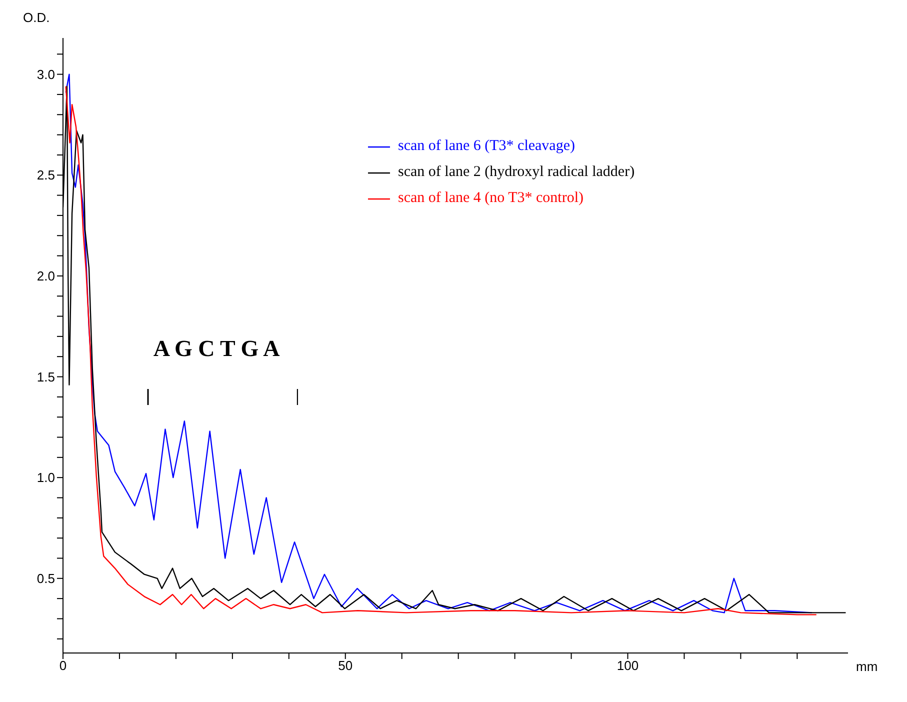  Describe the element at coordinates (45, 376) in the screenshot. I see `y-tick-label: 1.5` at that location.